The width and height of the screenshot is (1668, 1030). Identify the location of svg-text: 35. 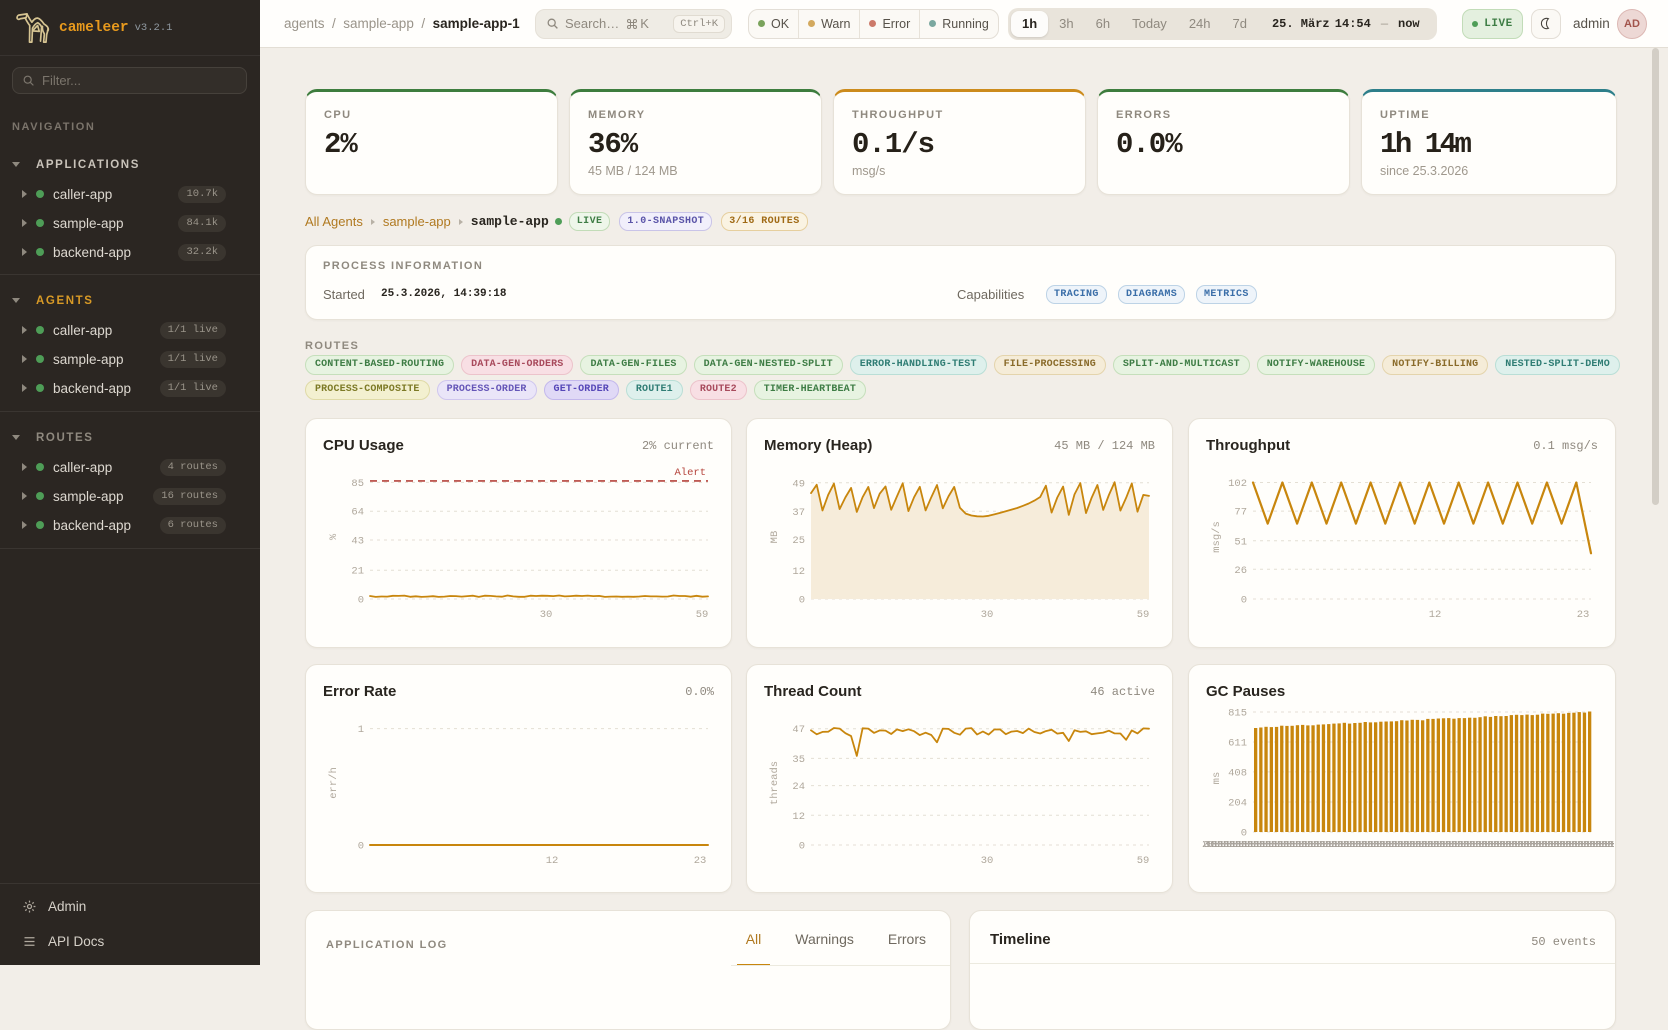
(798, 760).